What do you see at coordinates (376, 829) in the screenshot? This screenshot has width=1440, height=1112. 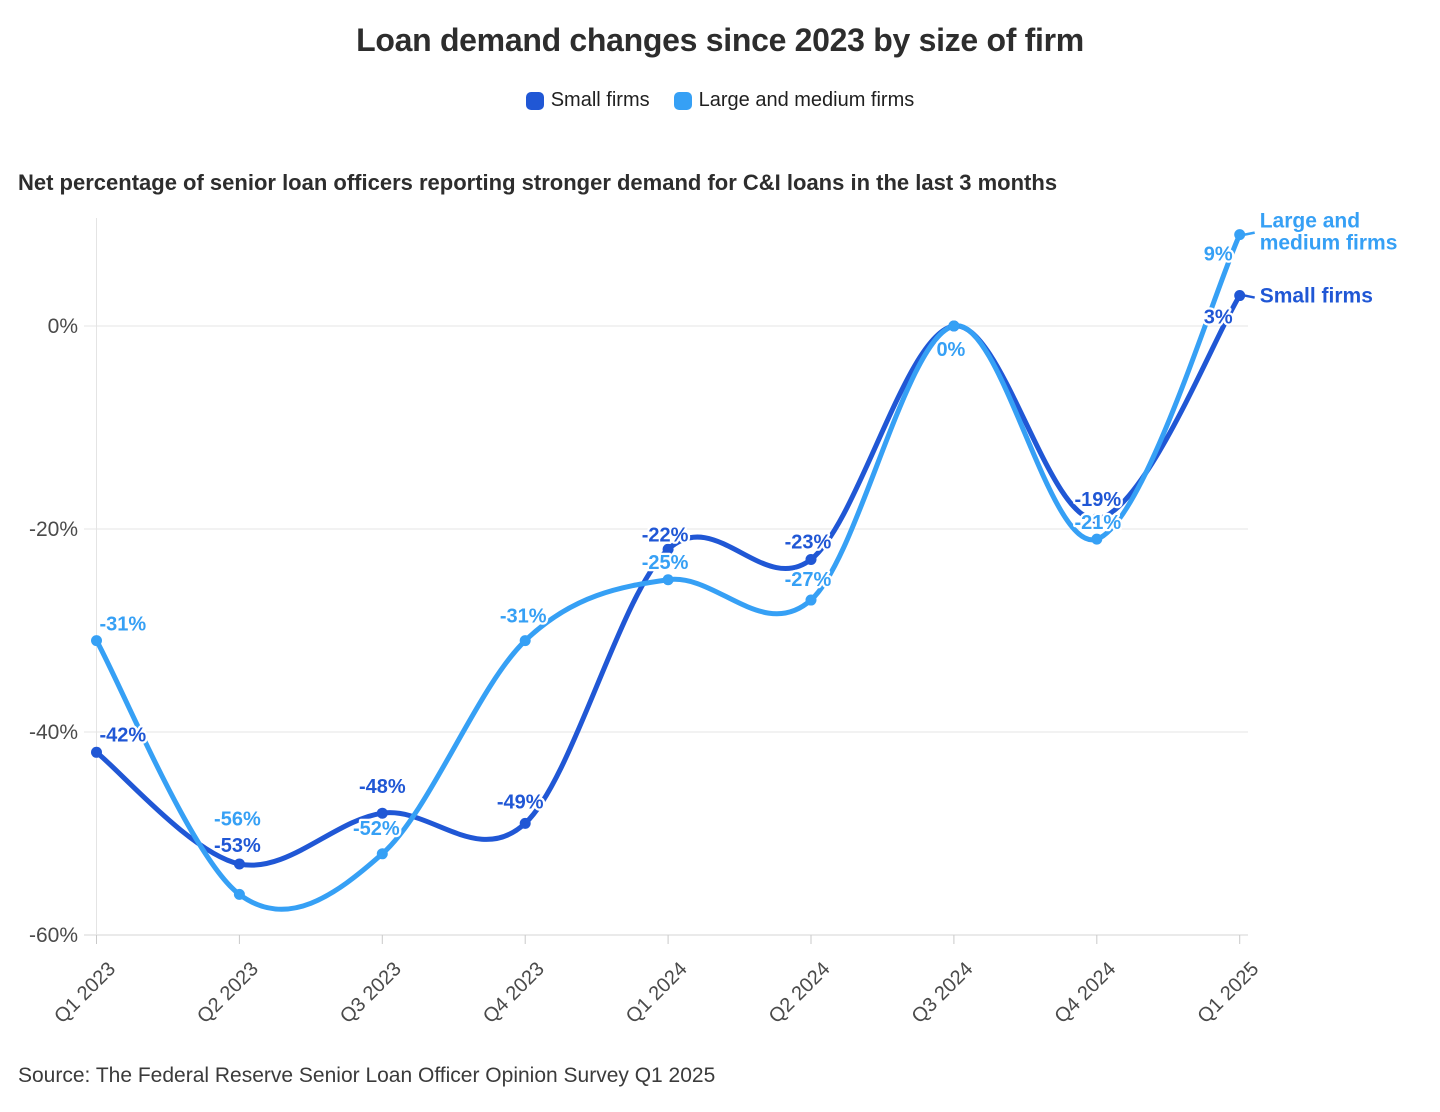 I see `value-label-large-and-medium-firms-q3-2023: -52%` at bounding box center [376, 829].